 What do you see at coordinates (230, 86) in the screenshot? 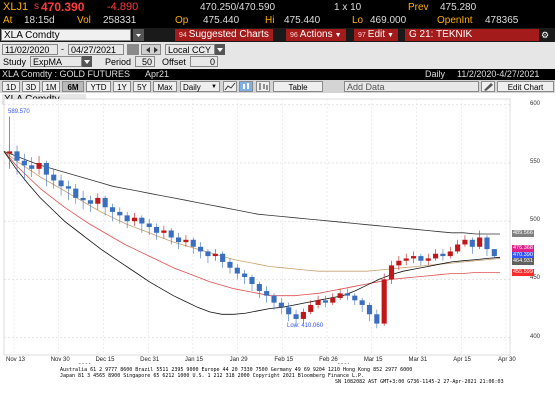
I see `line-chart-icon` at bounding box center [230, 86].